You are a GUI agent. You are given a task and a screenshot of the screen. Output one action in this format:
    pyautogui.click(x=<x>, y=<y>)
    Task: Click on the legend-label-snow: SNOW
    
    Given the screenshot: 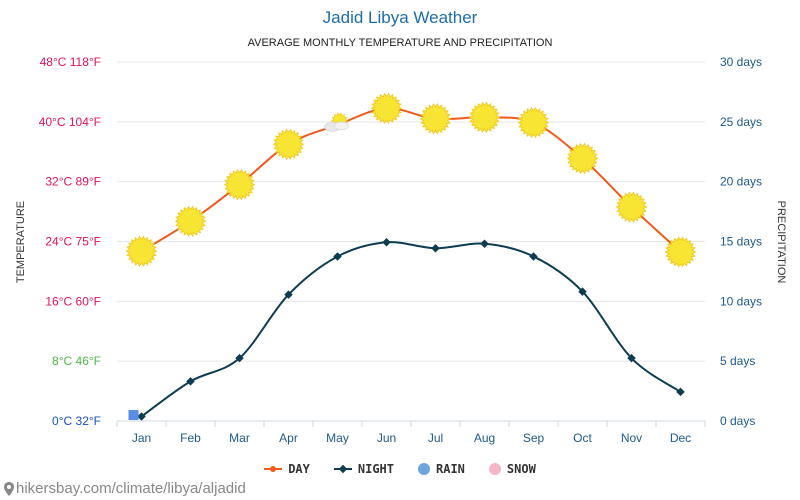 What is the action you would take?
    pyautogui.click(x=521, y=469)
    